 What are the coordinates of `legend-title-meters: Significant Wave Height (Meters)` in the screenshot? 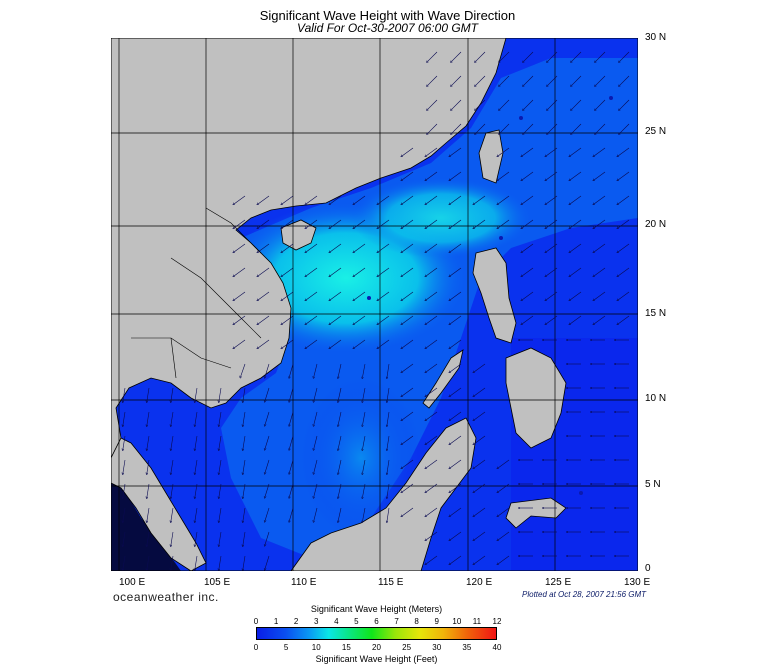 It's located at (376, 609).